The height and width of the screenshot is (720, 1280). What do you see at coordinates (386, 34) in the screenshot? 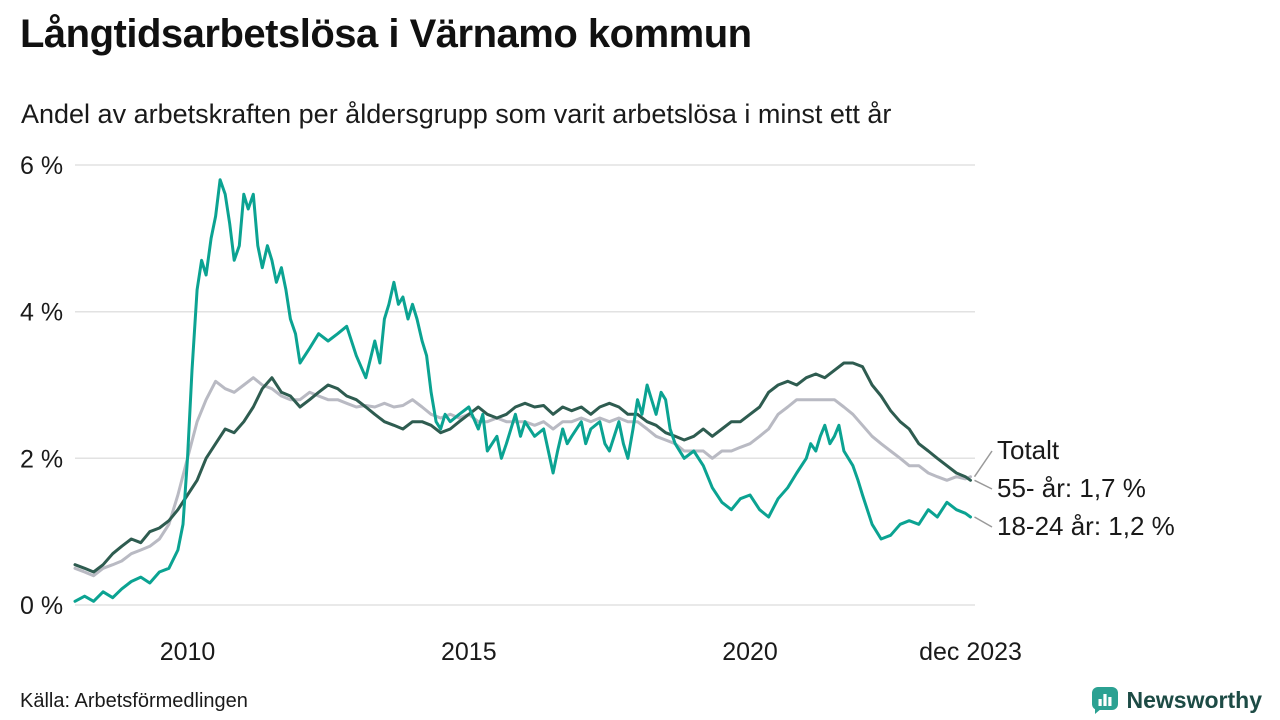
I see `chart-title: Långtidsarbetslösa i Värnamo kommun` at bounding box center [386, 34].